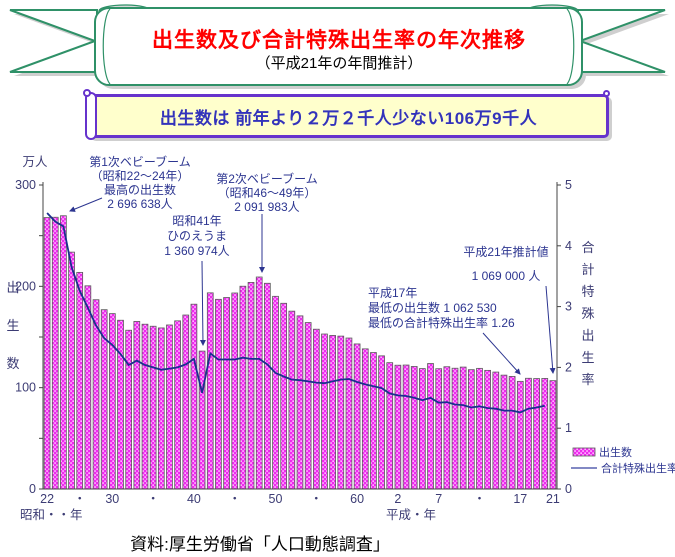 Image resolution: width=675 pixels, height=557 pixels. What do you see at coordinates (112, 499) in the screenshot?
I see `svg-text: 30` at bounding box center [112, 499].